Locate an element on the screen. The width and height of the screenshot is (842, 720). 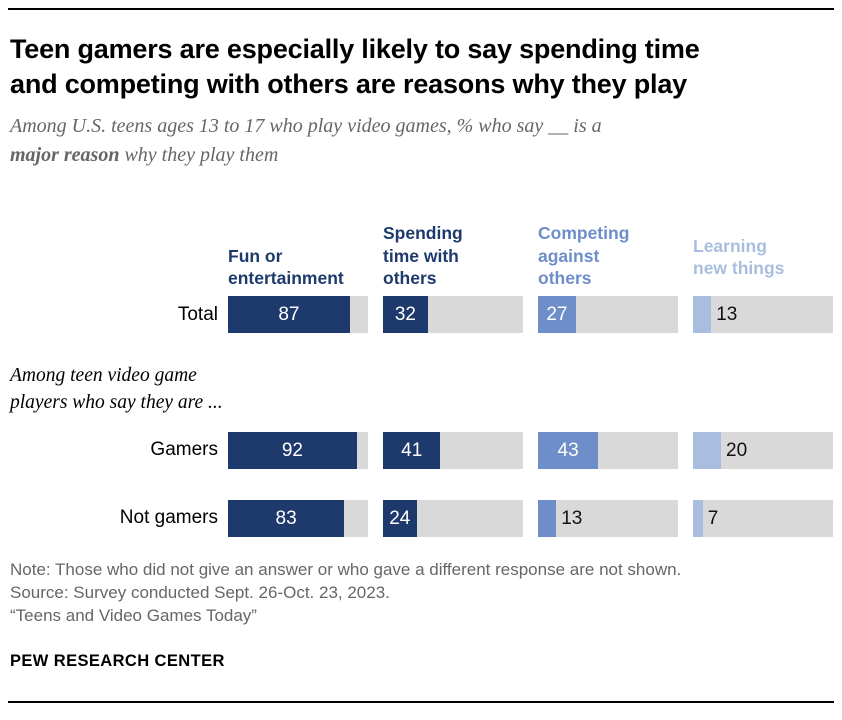
bar: 24 is located at coordinates (400, 518).